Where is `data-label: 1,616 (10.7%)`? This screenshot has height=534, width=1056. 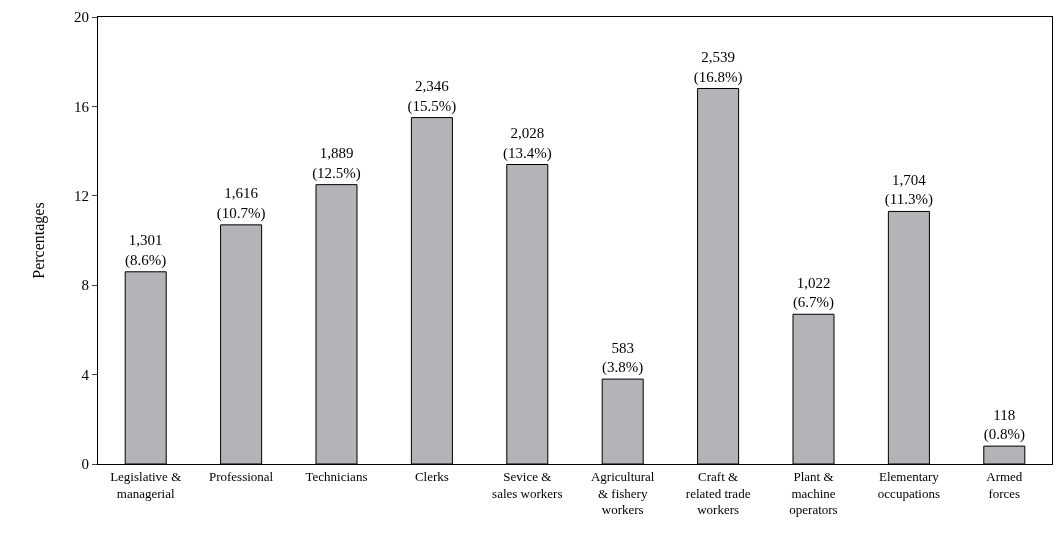
data-label: 1,616 (10.7%) is located at coordinates (241, 203).